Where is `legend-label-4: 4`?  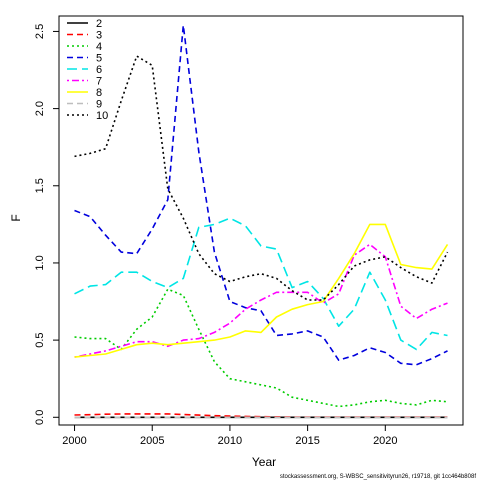
legend-label-4: 4 is located at coordinates (99, 47).